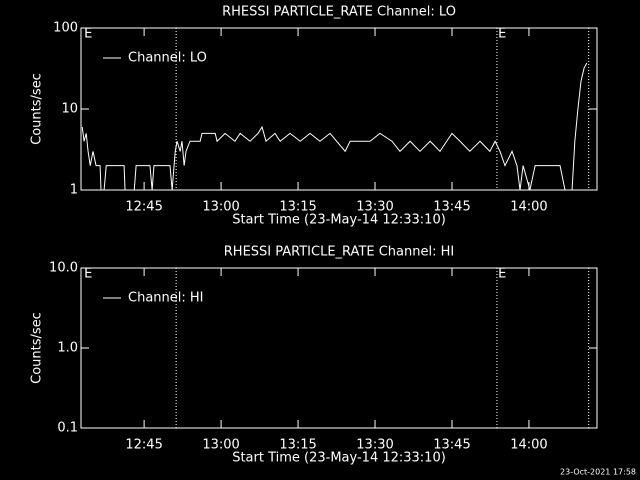  Describe the element at coordinates (74, 190) in the screenshot. I see `y-tick-label: 1` at that location.